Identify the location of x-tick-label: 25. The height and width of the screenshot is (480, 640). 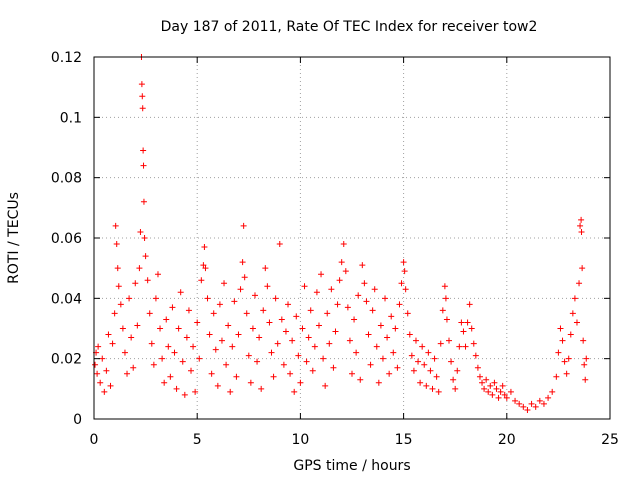
(610, 440).